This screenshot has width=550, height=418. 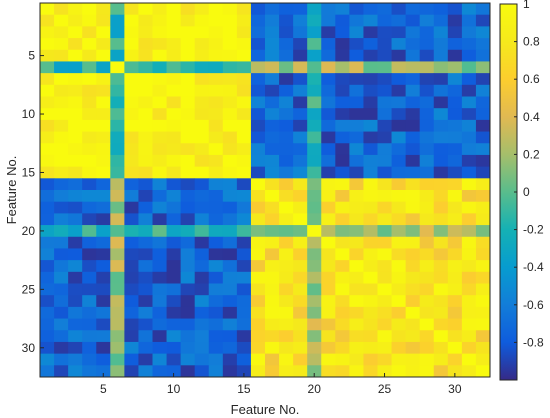 I want to click on x-axis-label: Feature No., so click(x=265, y=409).